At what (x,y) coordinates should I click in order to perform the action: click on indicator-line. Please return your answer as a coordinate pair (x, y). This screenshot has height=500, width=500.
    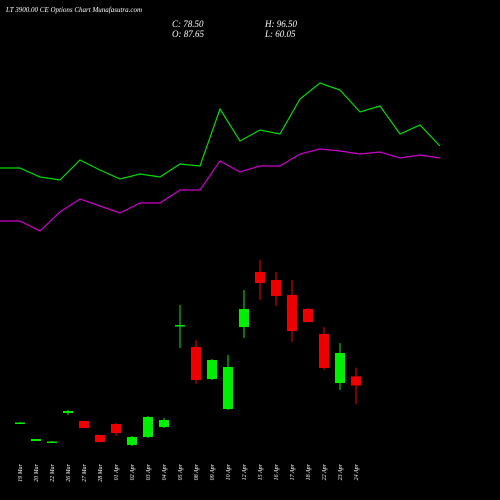
    Looking at the image, I should click on (220, 190).